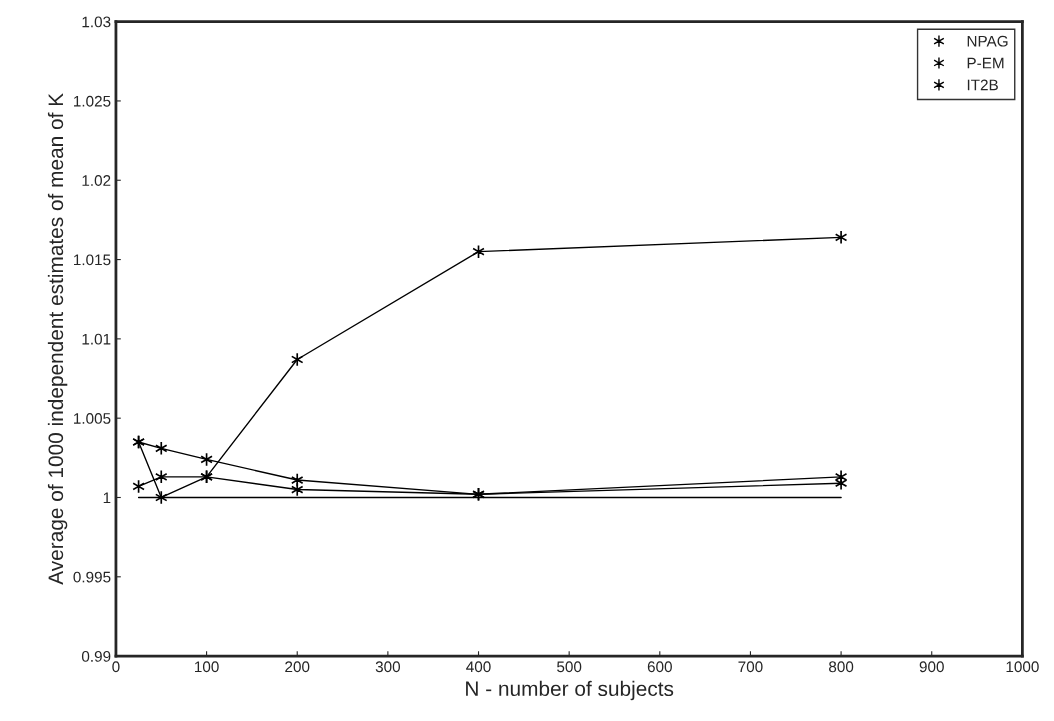  What do you see at coordinates (570, 690) in the screenshot?
I see `x-axis-title: N - number of subjects` at bounding box center [570, 690].